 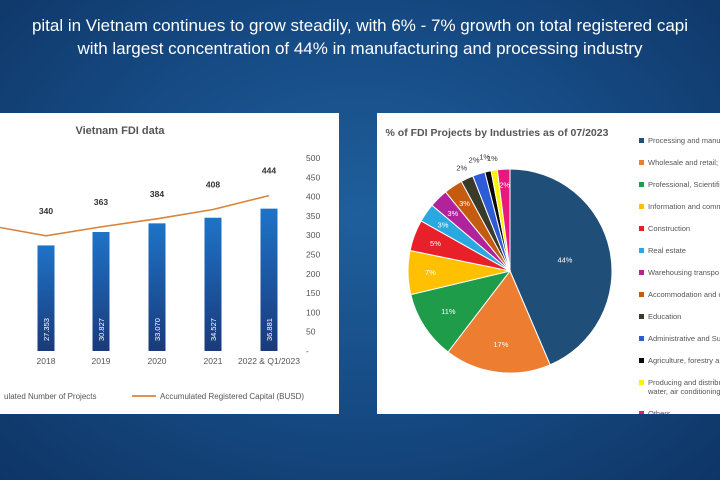 I want to click on legend-label: Education, so click(x=664, y=316).